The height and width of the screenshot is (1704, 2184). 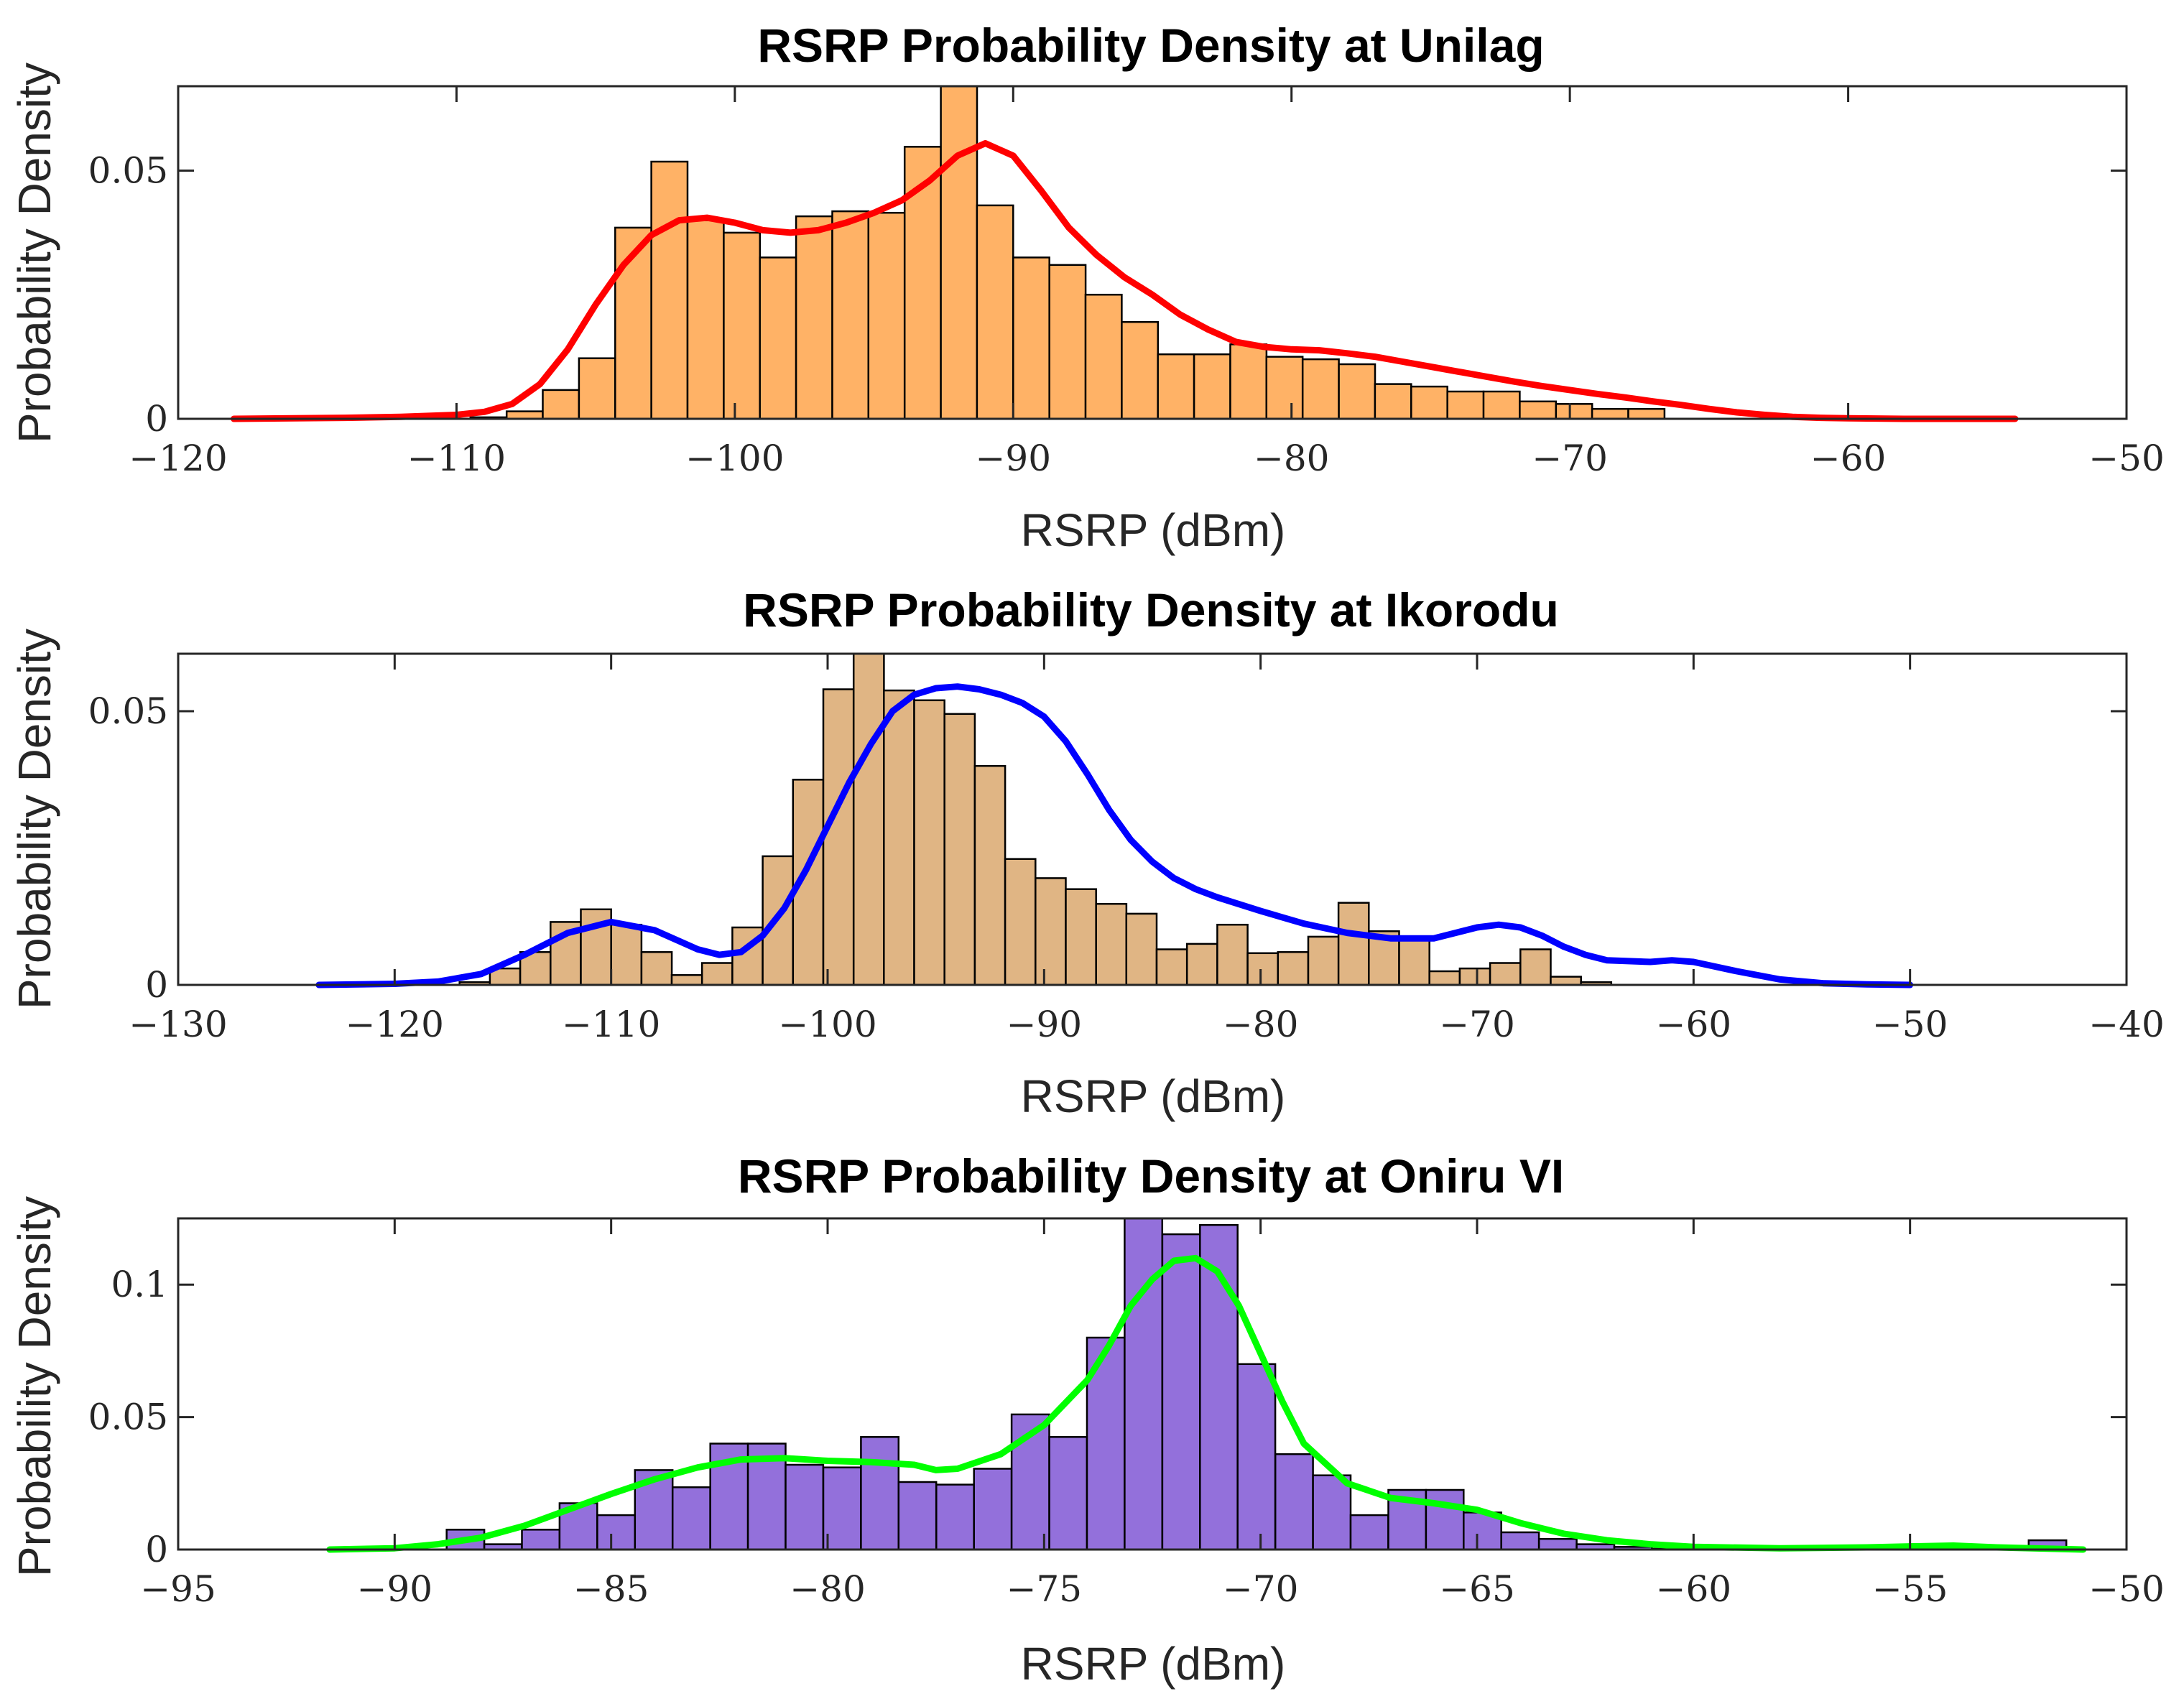 What do you see at coordinates (1151, 610) in the screenshot?
I see `chart-title: RSRP Probability Density at Ikorodu` at bounding box center [1151, 610].